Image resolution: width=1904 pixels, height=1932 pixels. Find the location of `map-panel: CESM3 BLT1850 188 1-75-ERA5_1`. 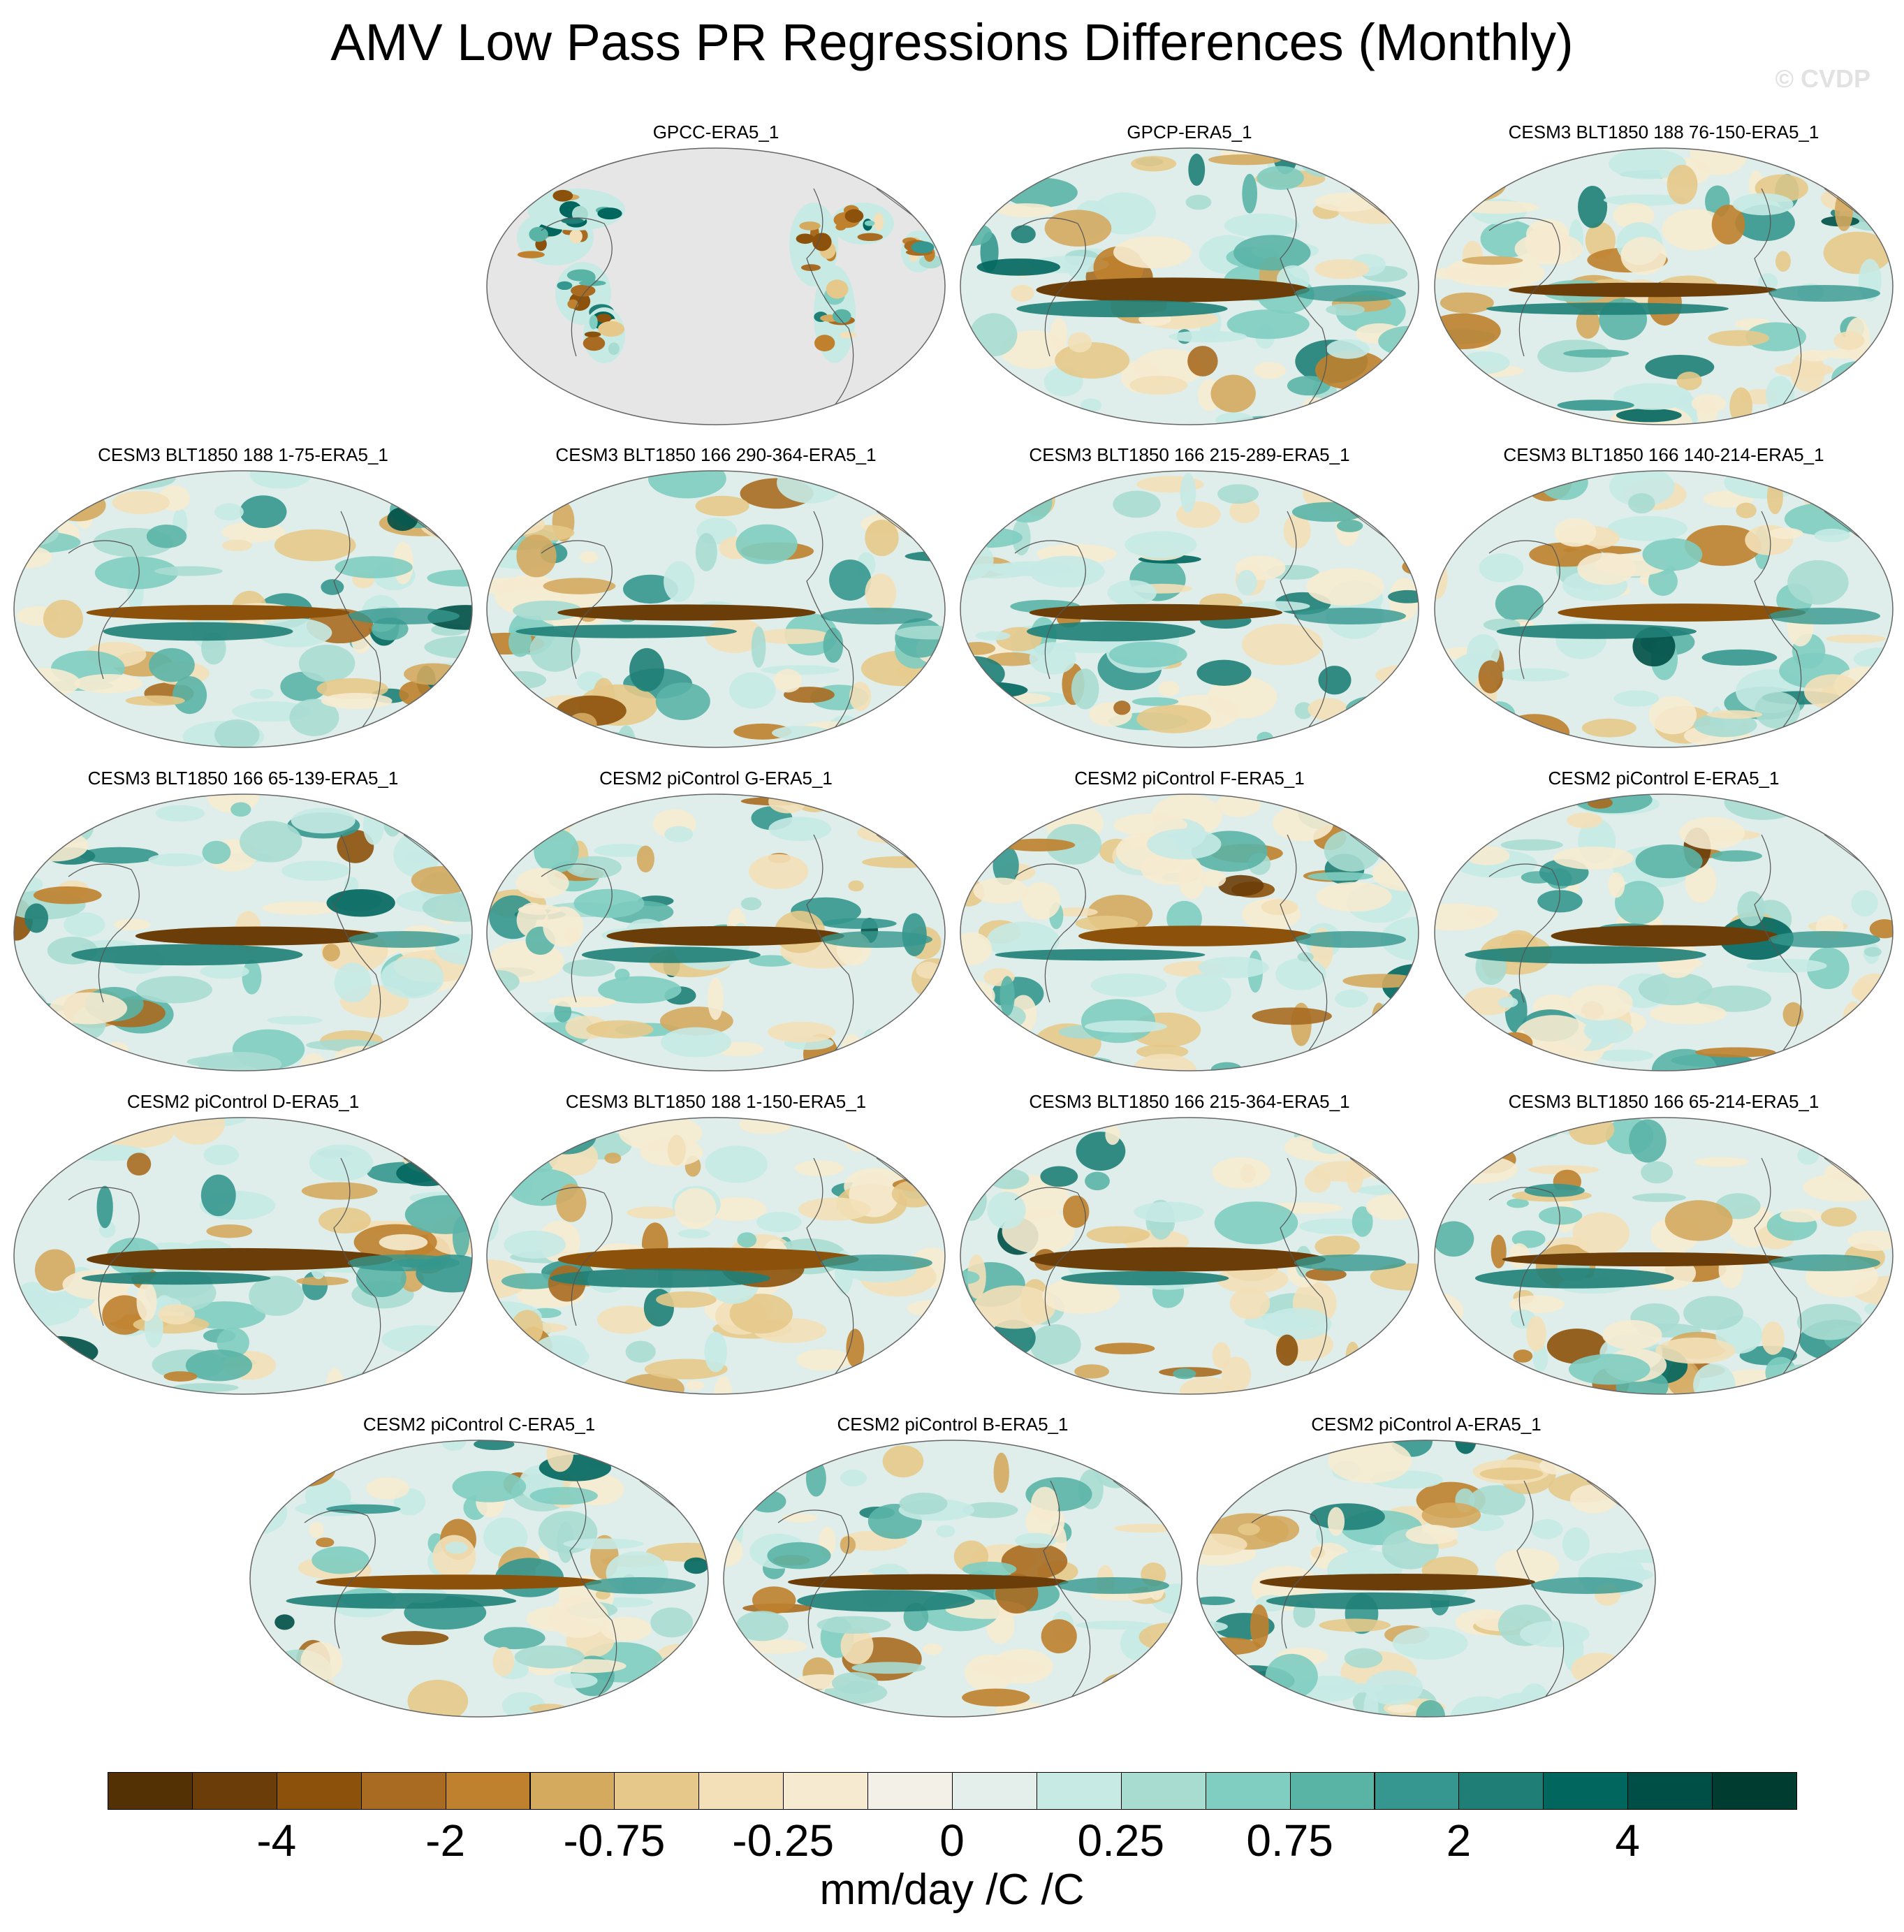

map-panel: CESM3 BLT1850 188 1-75-ERA5_1 is located at coordinates (243, 596).